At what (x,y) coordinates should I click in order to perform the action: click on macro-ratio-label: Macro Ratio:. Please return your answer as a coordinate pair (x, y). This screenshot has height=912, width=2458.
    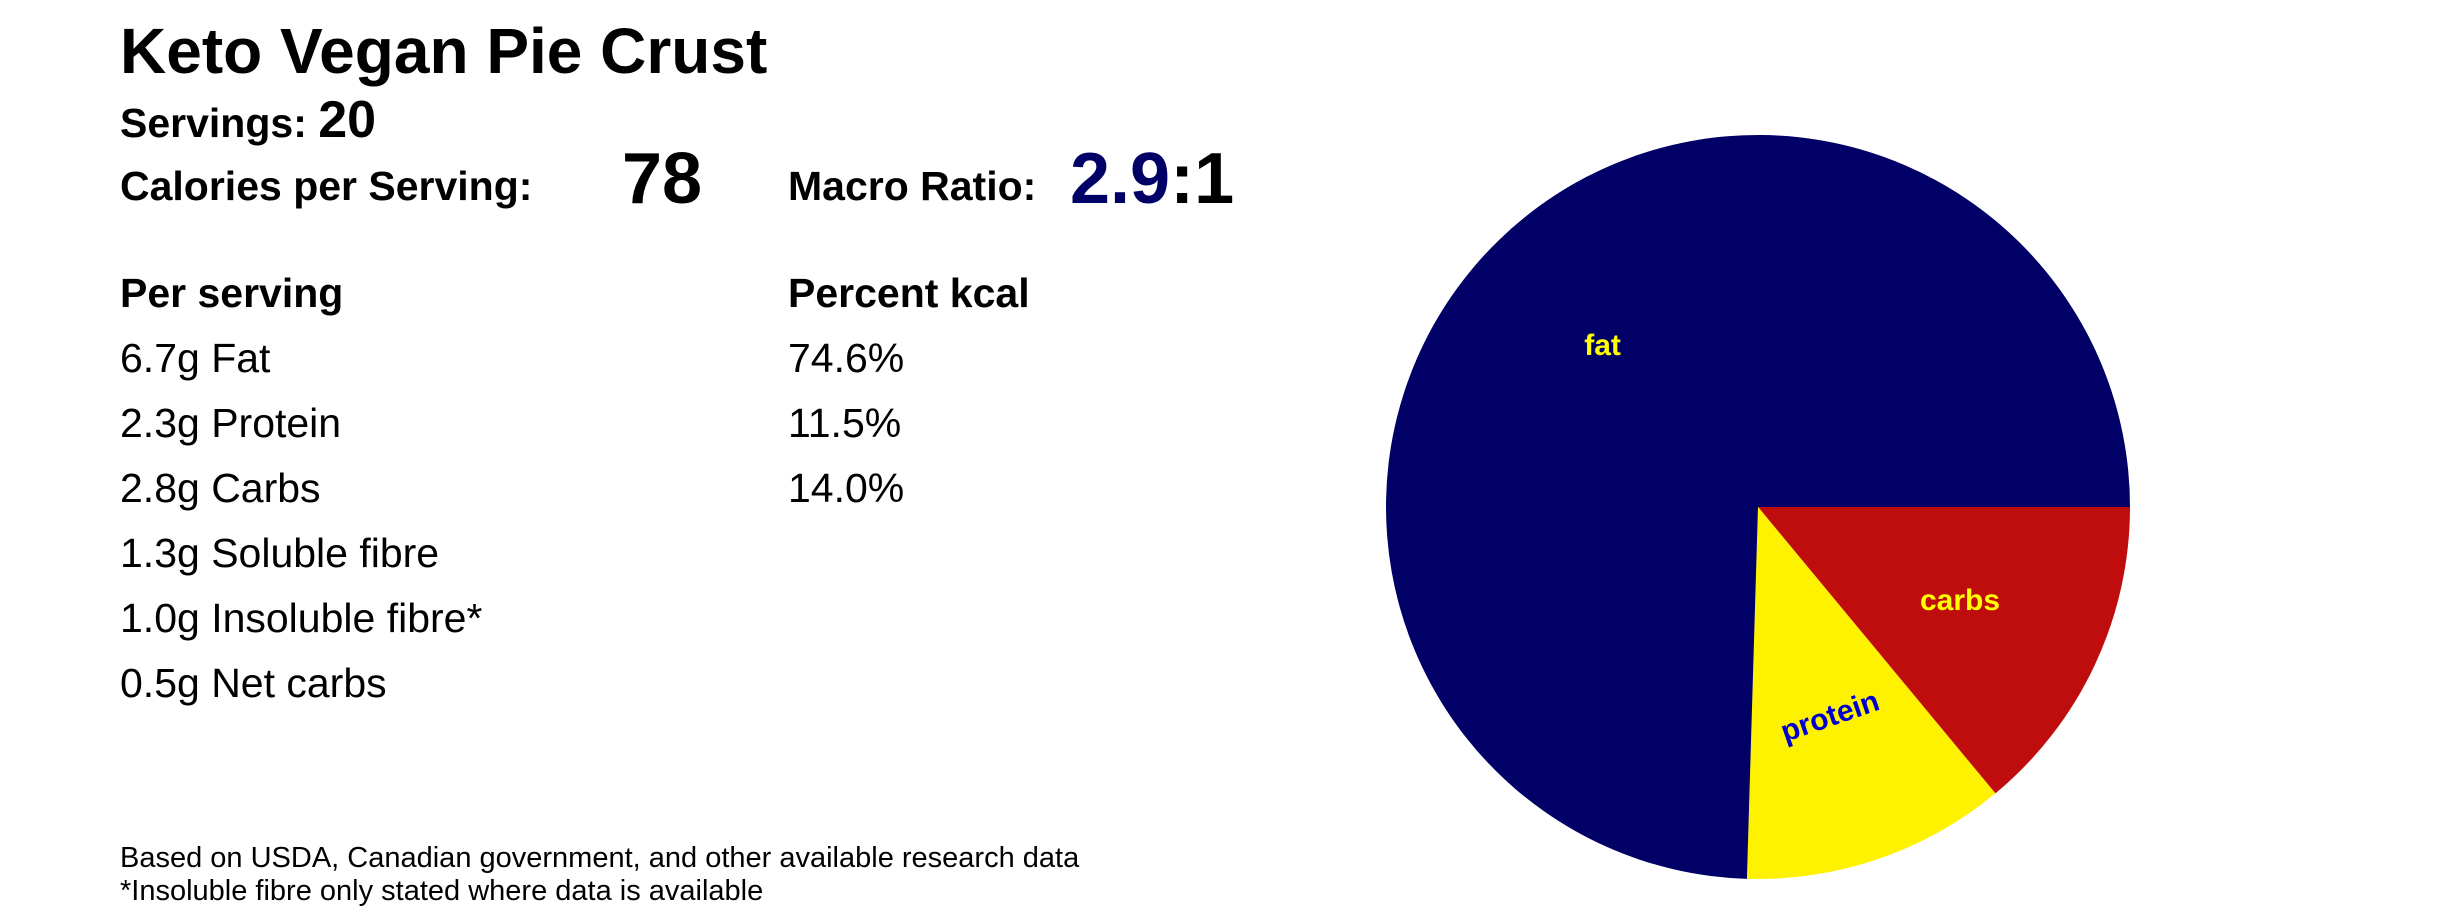
    Looking at the image, I should click on (912, 186).